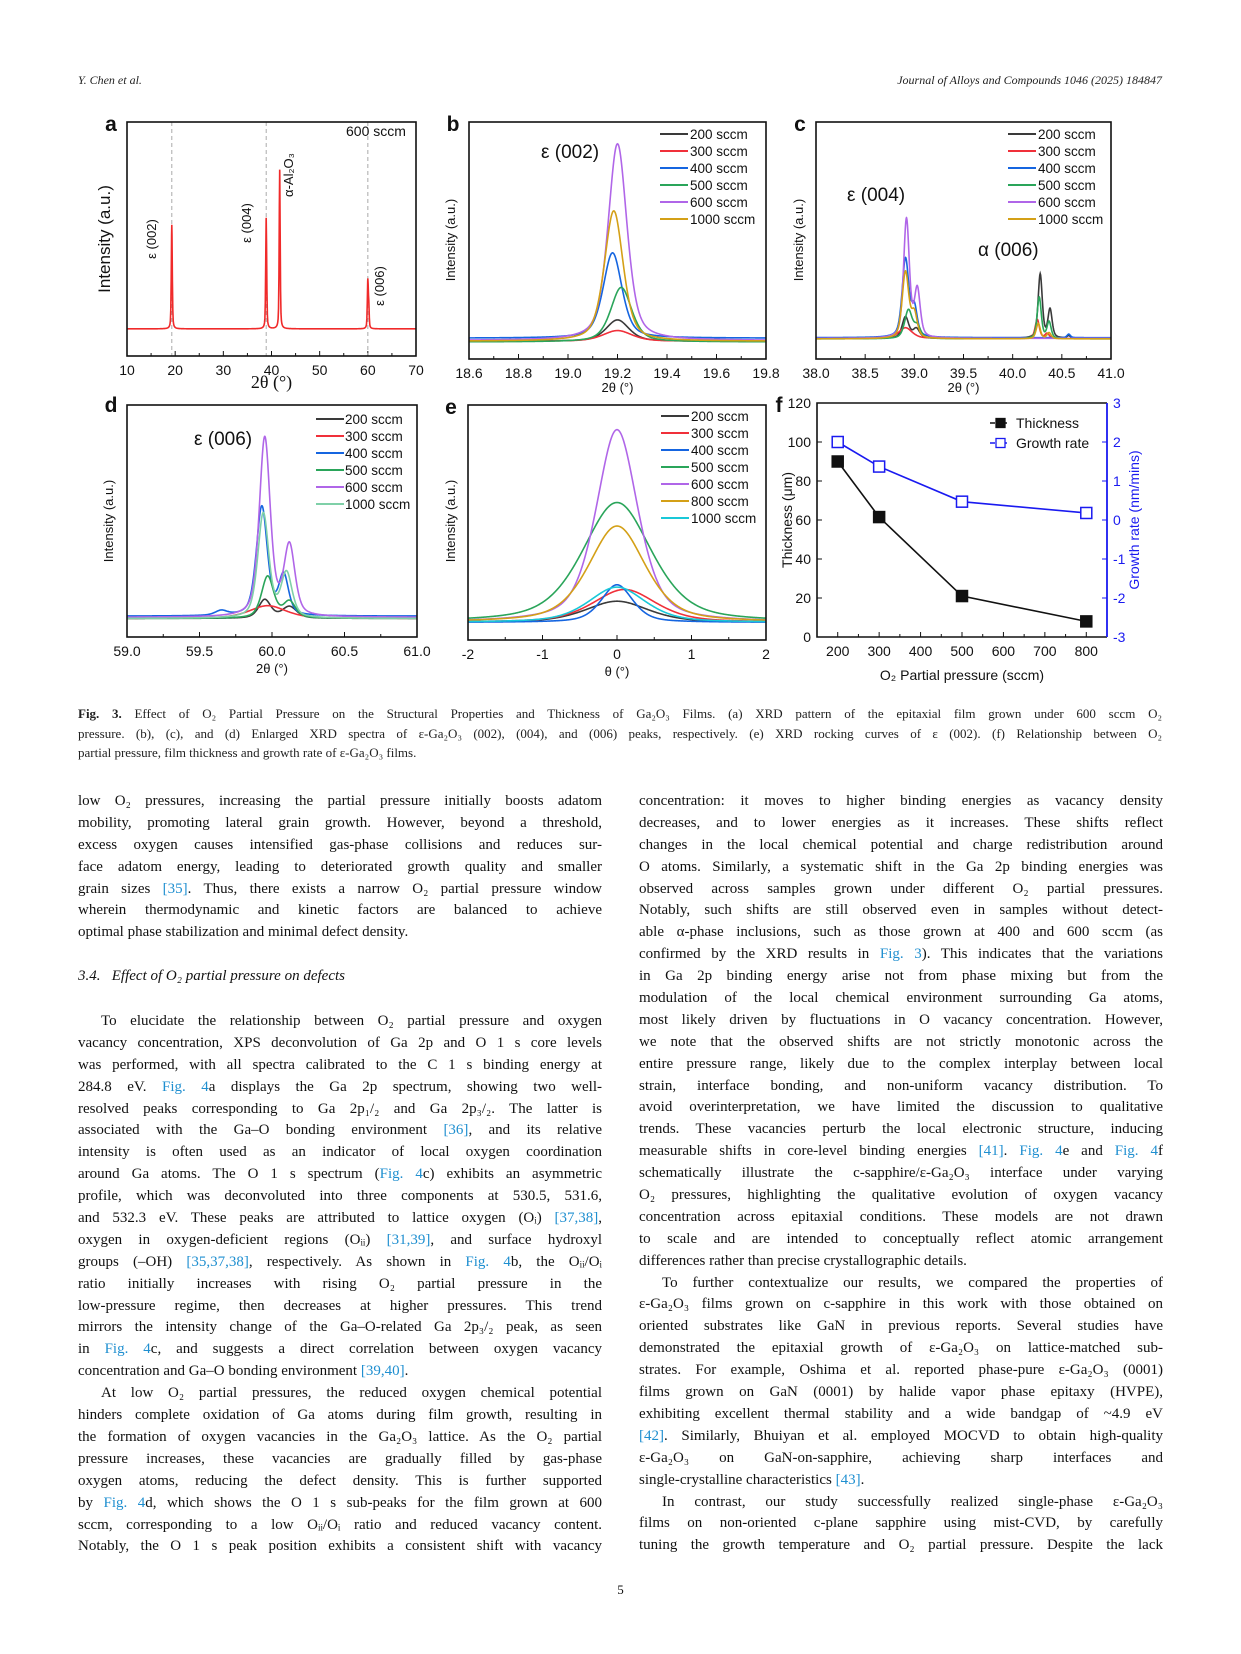 The width and height of the screenshot is (1241, 1654). Describe the element at coordinates (217, 1261) in the screenshot. I see `reference-link: [35,37,38]` at that location.